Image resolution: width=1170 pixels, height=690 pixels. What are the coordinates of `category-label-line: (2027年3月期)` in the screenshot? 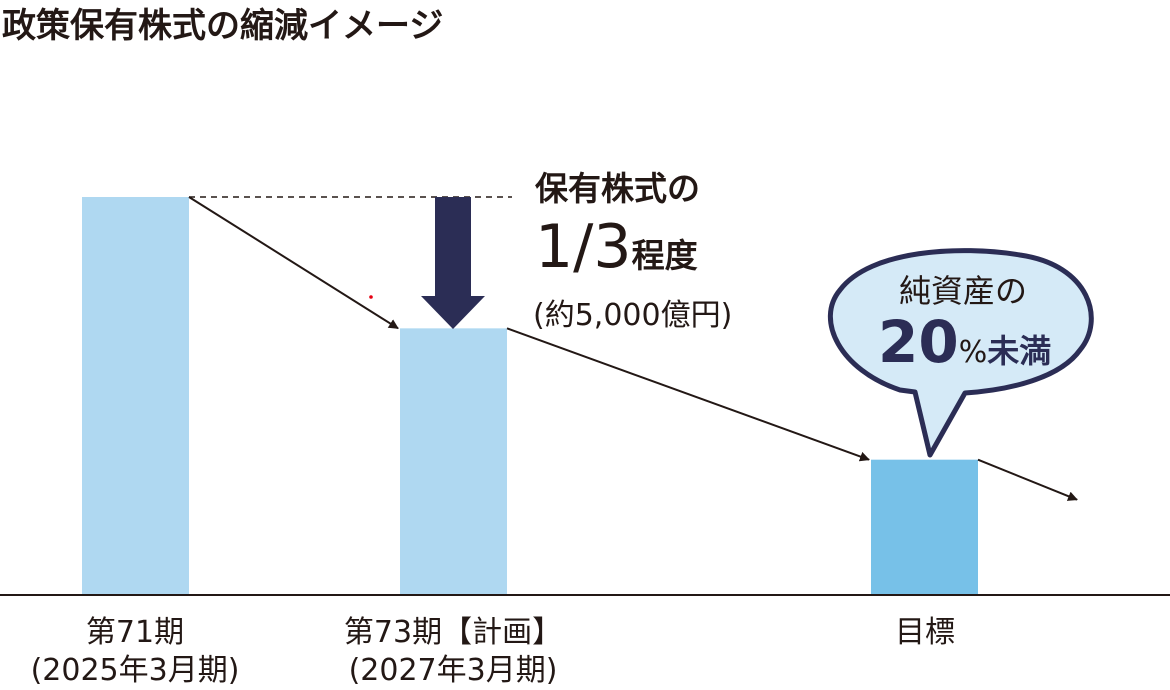 It's located at (453, 670).